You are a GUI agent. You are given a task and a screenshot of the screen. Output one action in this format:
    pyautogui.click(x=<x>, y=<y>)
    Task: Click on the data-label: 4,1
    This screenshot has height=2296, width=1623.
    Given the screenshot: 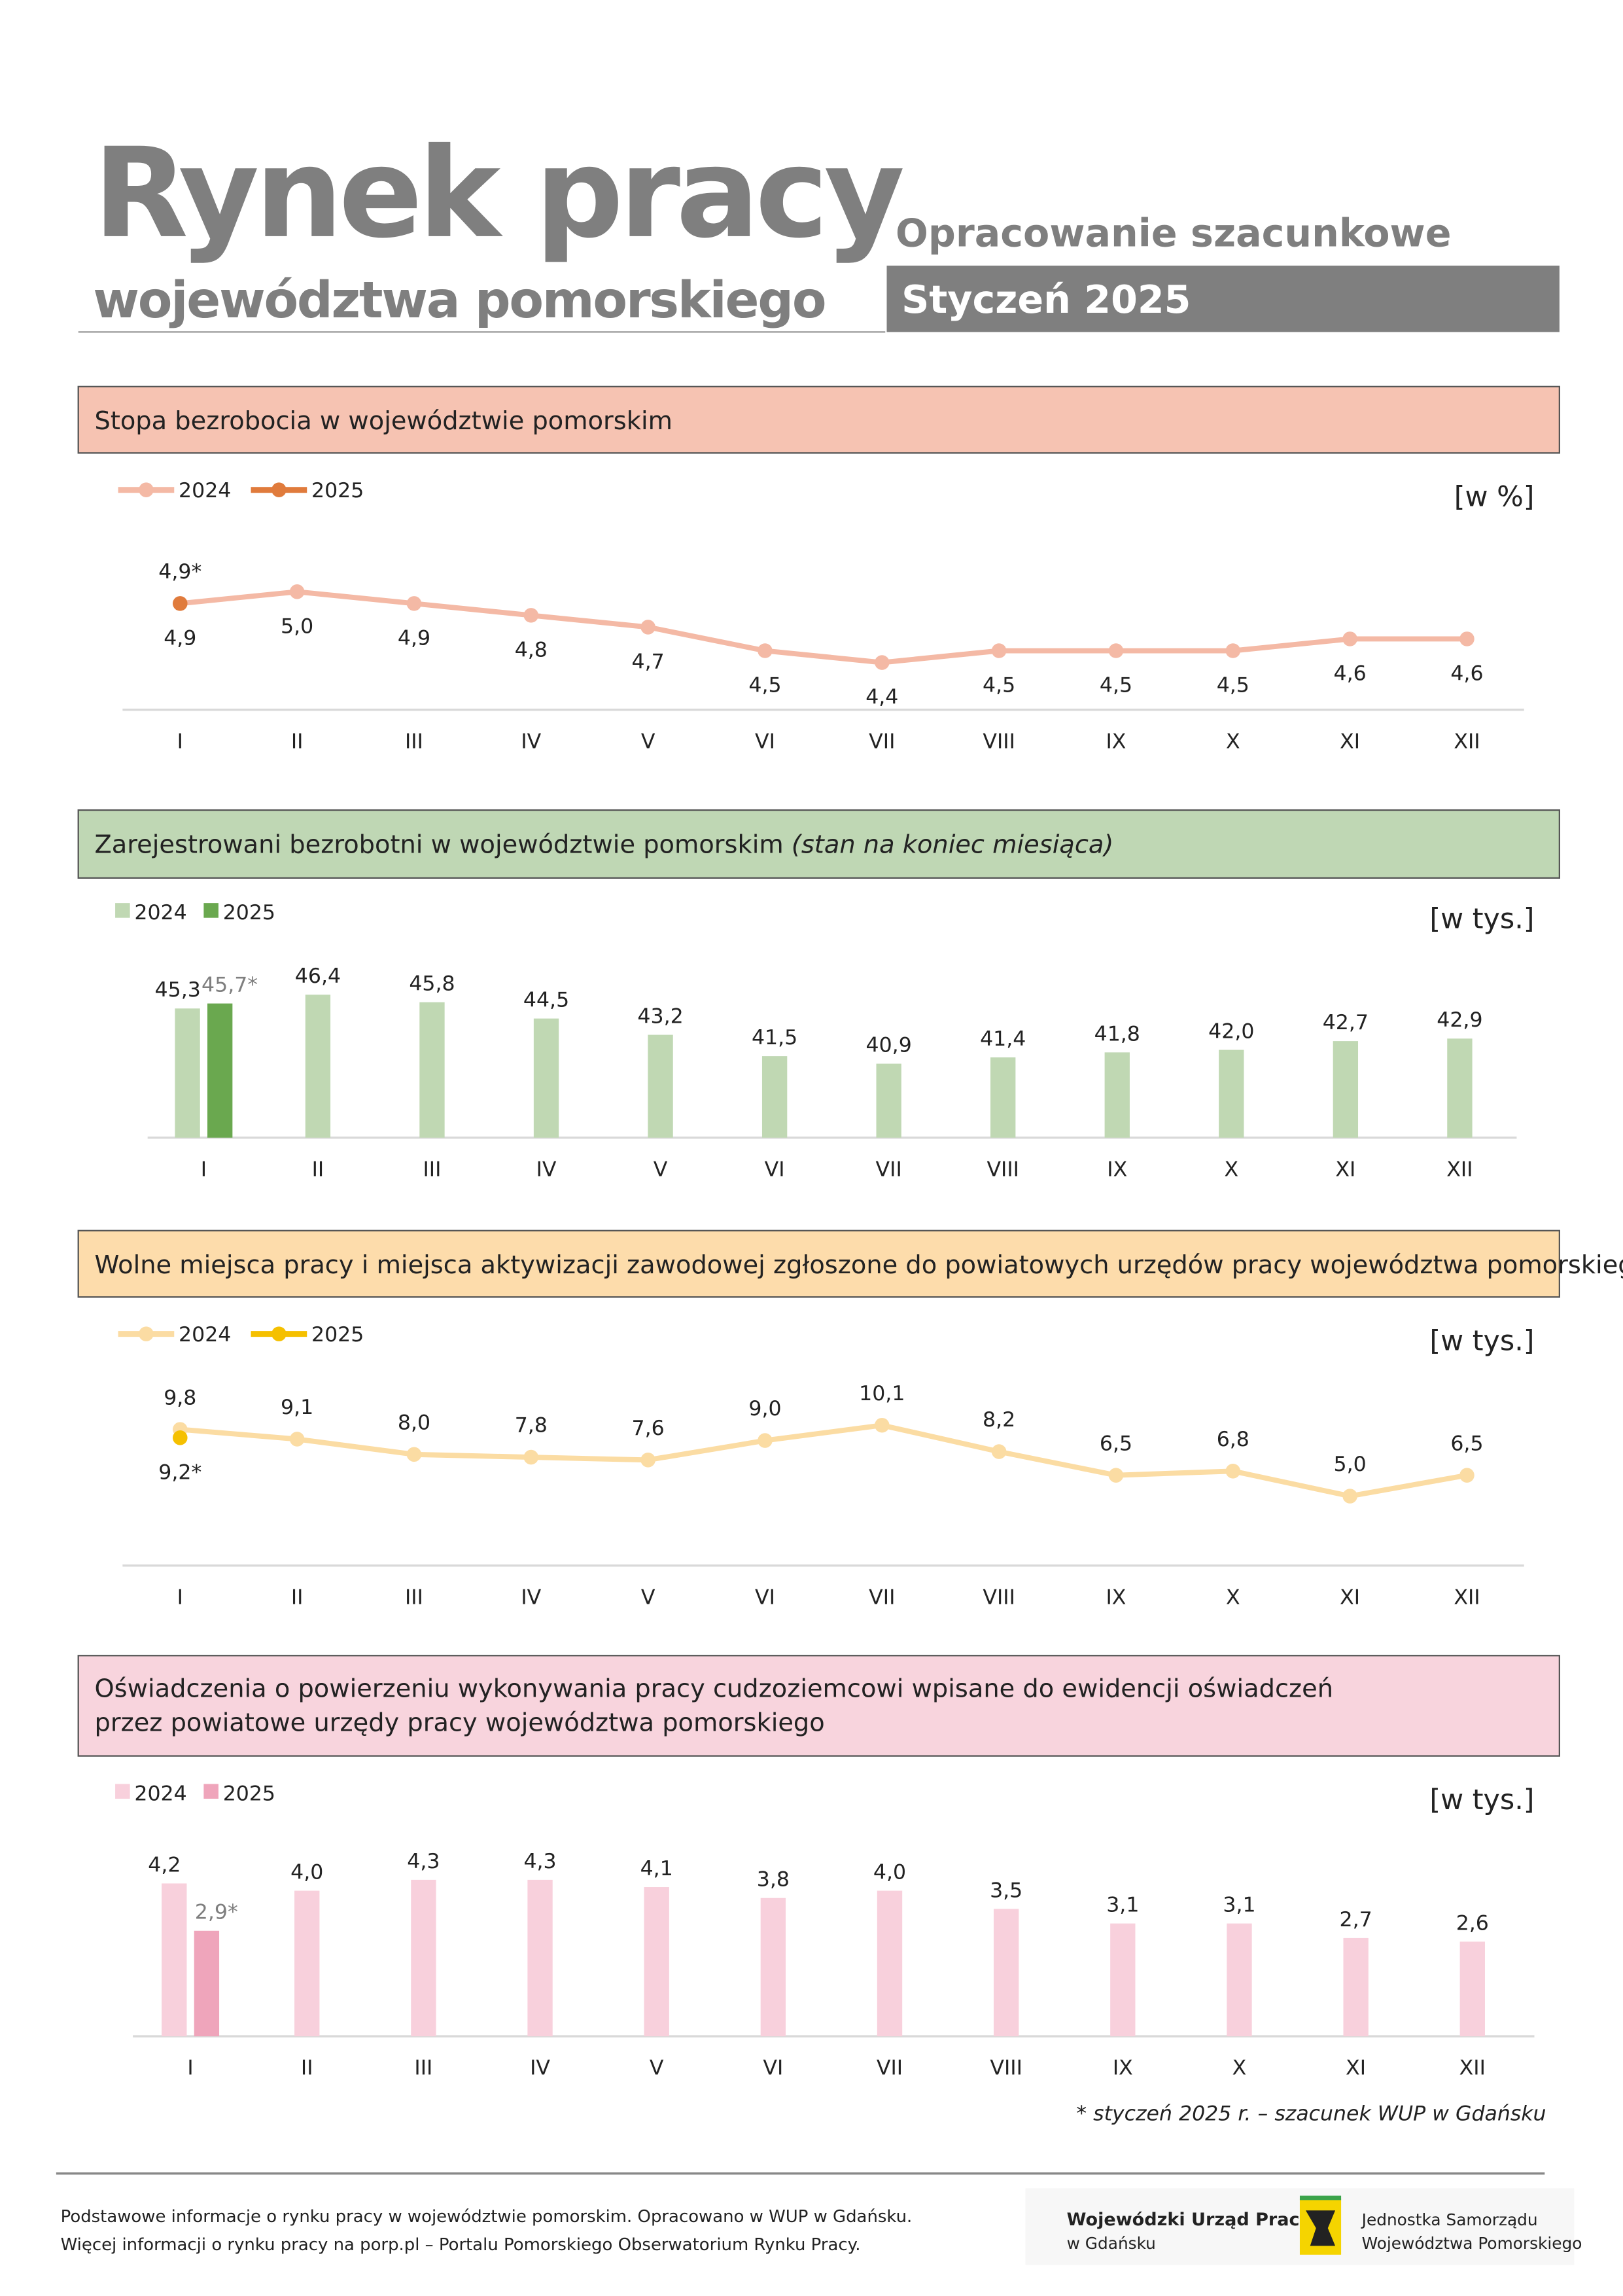 What is the action you would take?
    pyautogui.click(x=657, y=1869)
    